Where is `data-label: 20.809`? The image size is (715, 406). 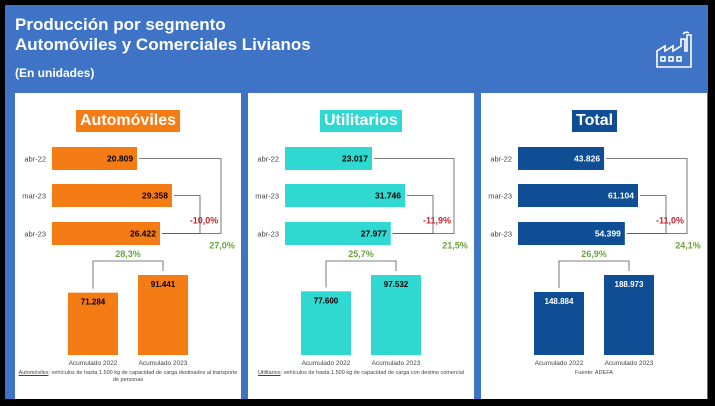 data-label: 20.809 is located at coordinates (120, 159).